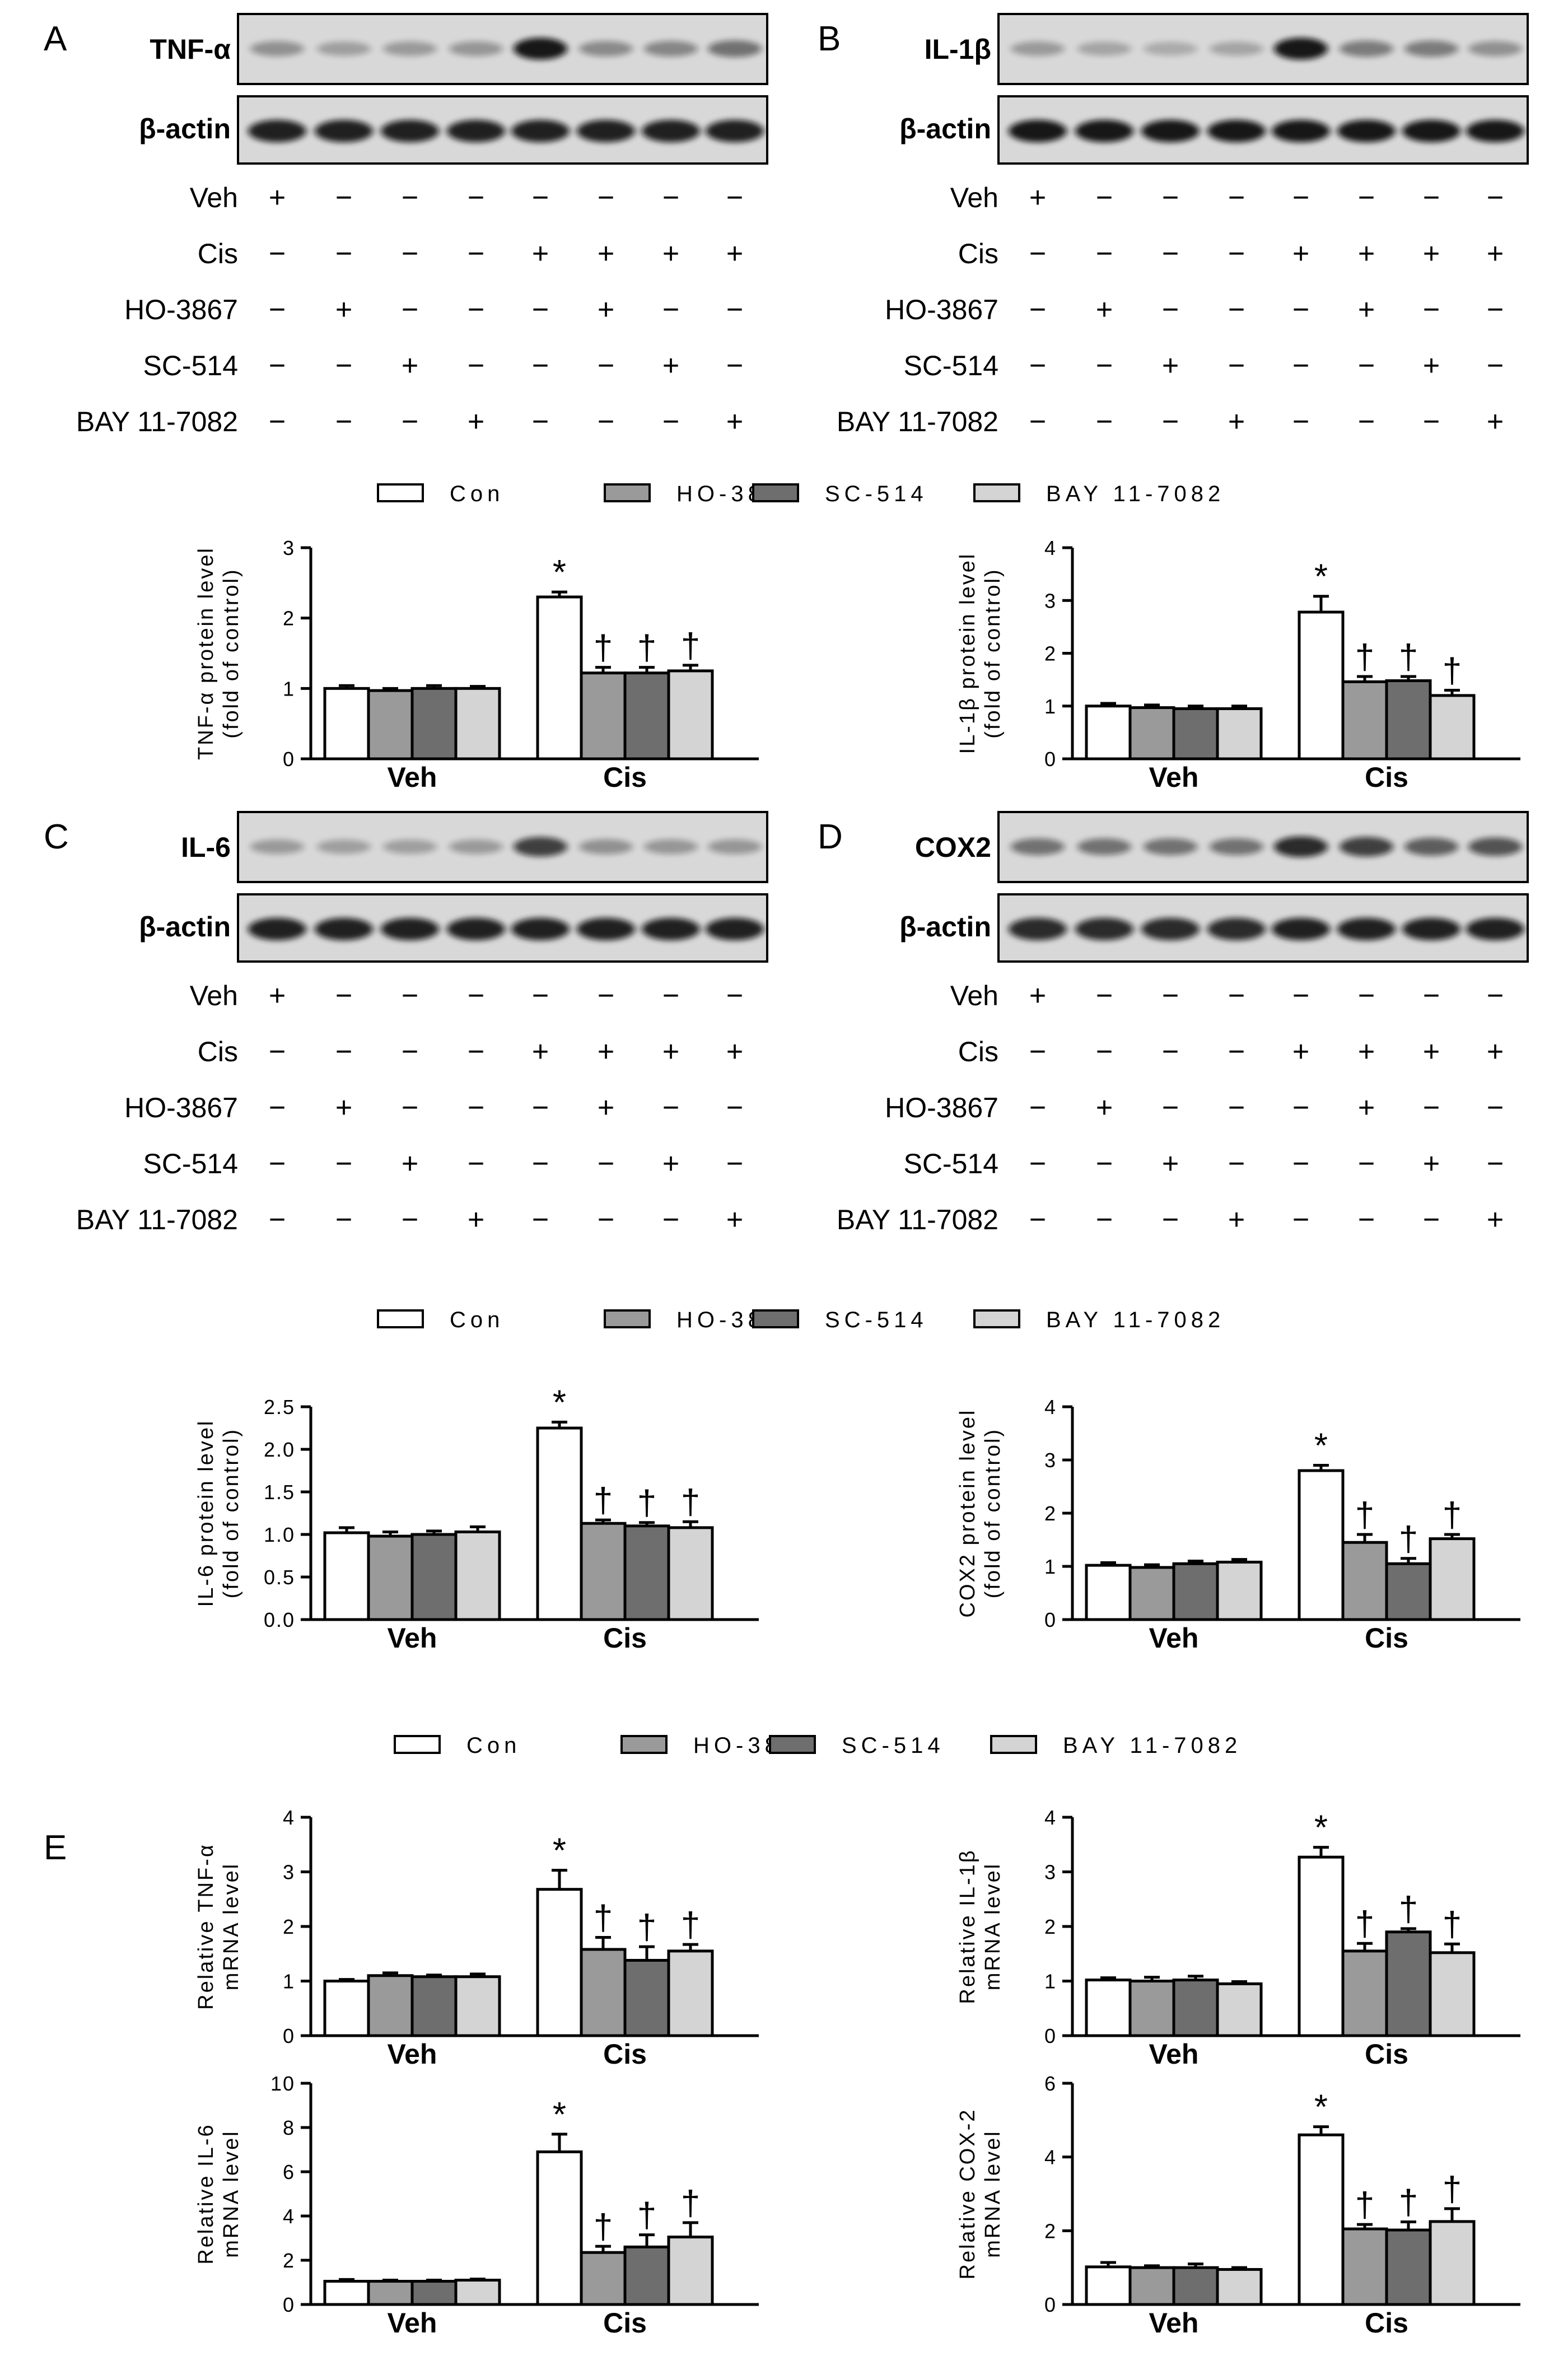  Describe the element at coordinates (1151, 2008) in the screenshot. I see `bar-ho-3867-veh` at that location.